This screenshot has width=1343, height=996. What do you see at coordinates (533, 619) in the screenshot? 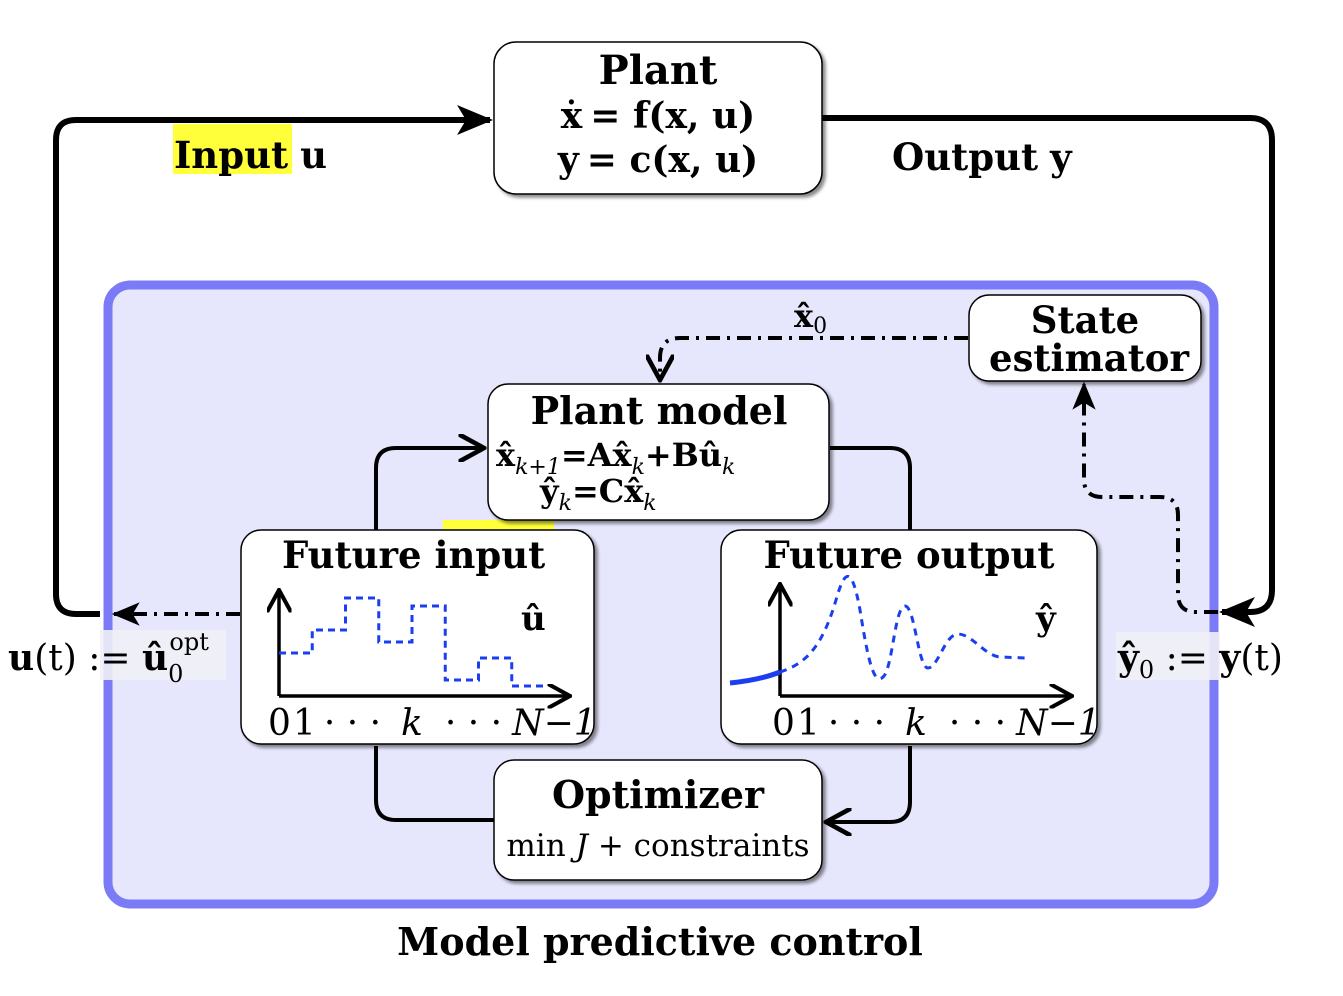
I see `future-input-var: û` at bounding box center [533, 619].